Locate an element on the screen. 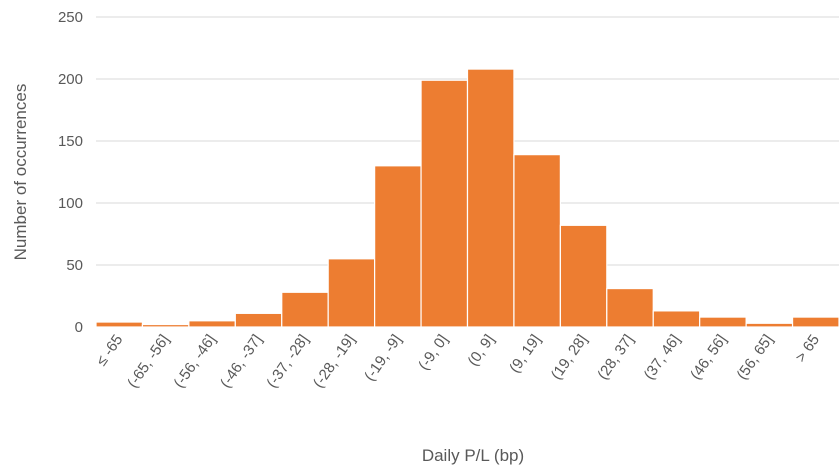 The image size is (839, 468). x-tick-label: (-28, -19] is located at coordinates (334, 362).